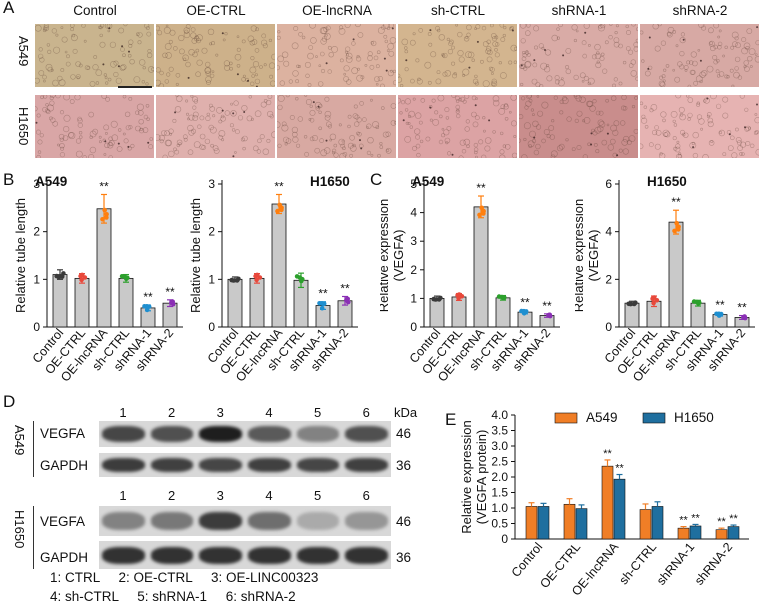 This screenshot has height=612, width=765. I want to click on y-tick-label: 2, so click(608, 279).